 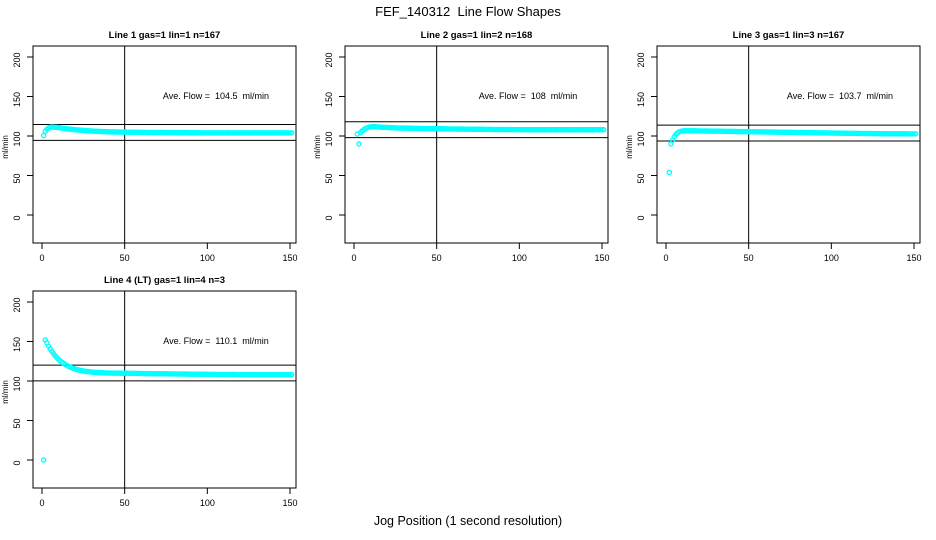 What do you see at coordinates (164, 280) in the screenshot?
I see `panel-title: Line 4 (LT) gas=1 lin=4 n=3` at bounding box center [164, 280].